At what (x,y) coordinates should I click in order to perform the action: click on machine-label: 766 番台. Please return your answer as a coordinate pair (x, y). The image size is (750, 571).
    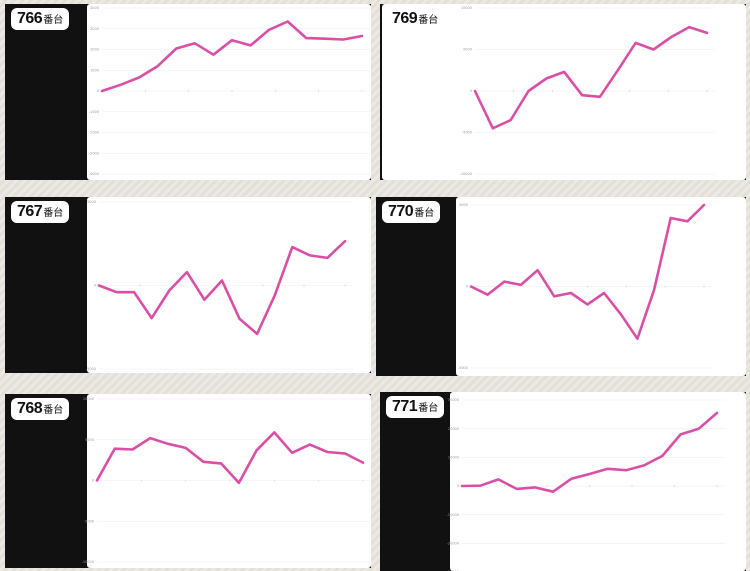
    Looking at the image, I should click on (40, 19).